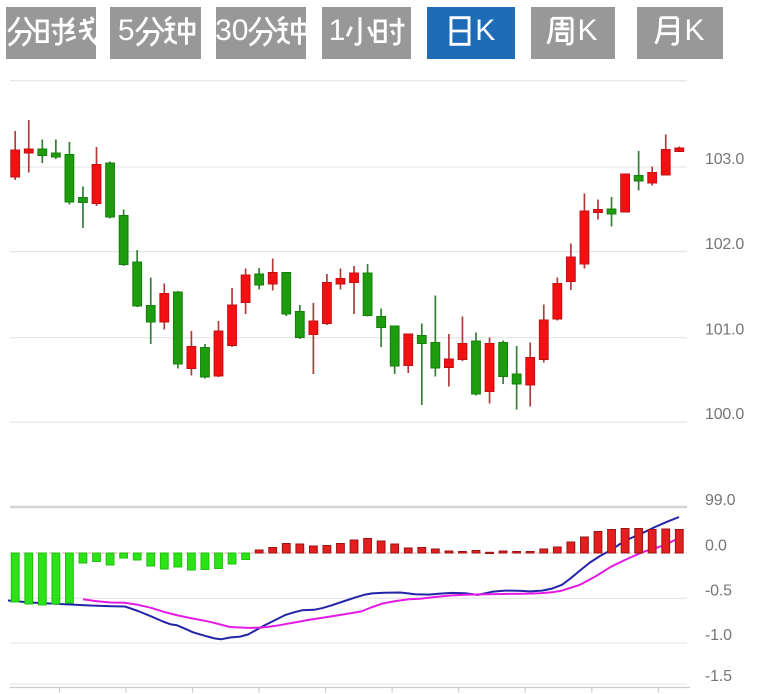 The width and height of the screenshot is (762, 694). I want to click on svg-text: 102.0, so click(724, 244).